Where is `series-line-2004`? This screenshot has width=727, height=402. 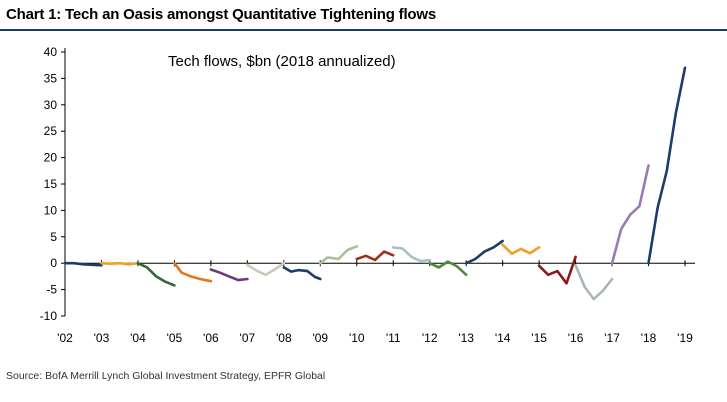 series-line-2004 is located at coordinates (156, 274).